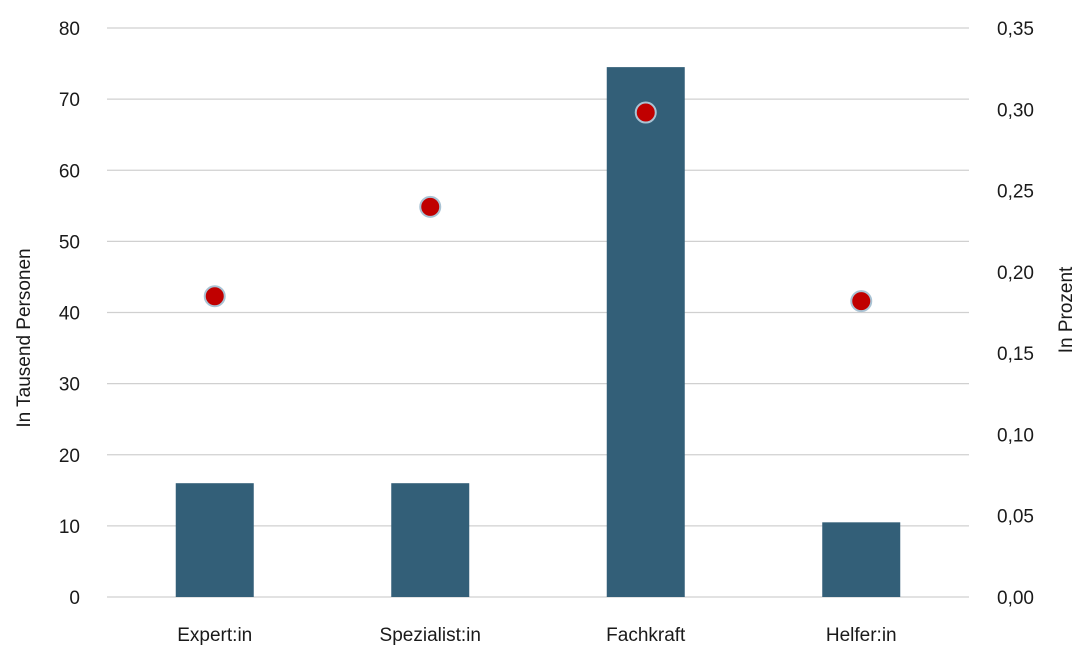  I want to click on x-tick-label: Expert:in, so click(214, 635).